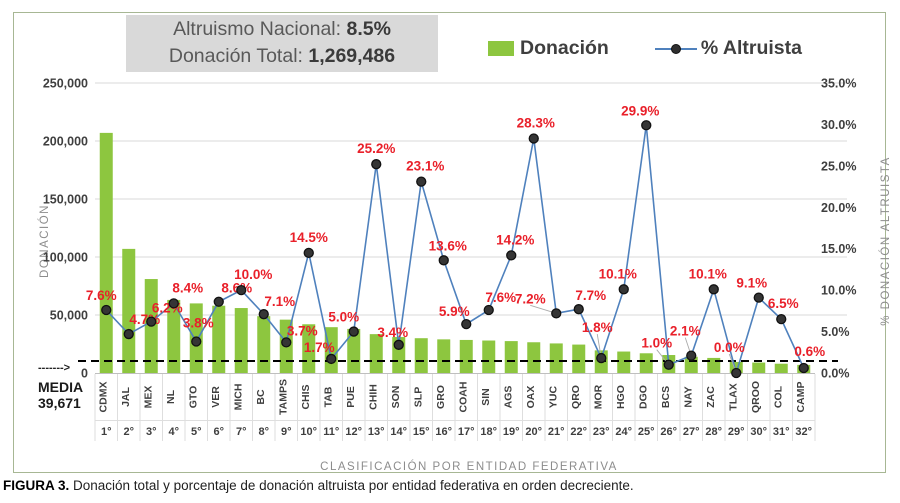 This screenshot has height=503, width=900. I want to click on right-axis-tick: 35.0%, so click(838, 84).